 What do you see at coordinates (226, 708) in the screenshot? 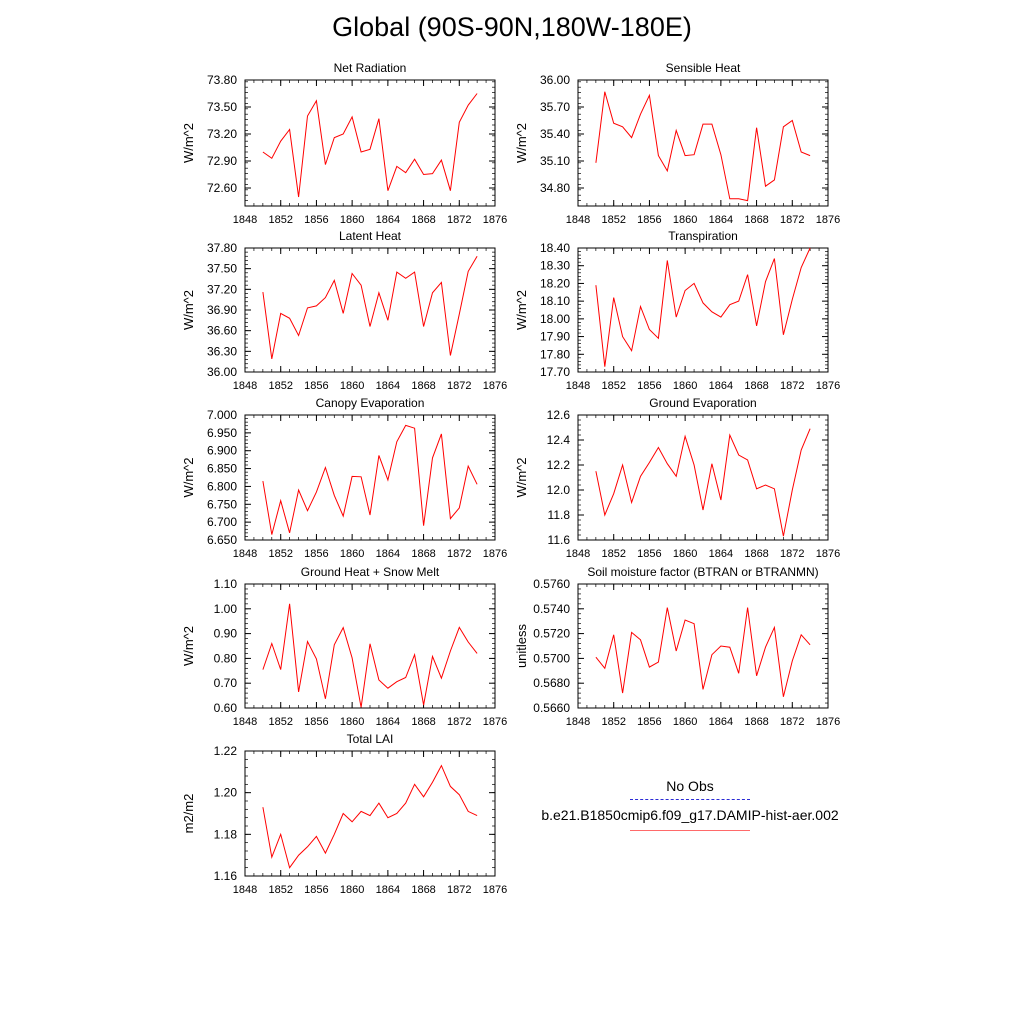
I see `y-tick-label: 0.60` at bounding box center [226, 708].